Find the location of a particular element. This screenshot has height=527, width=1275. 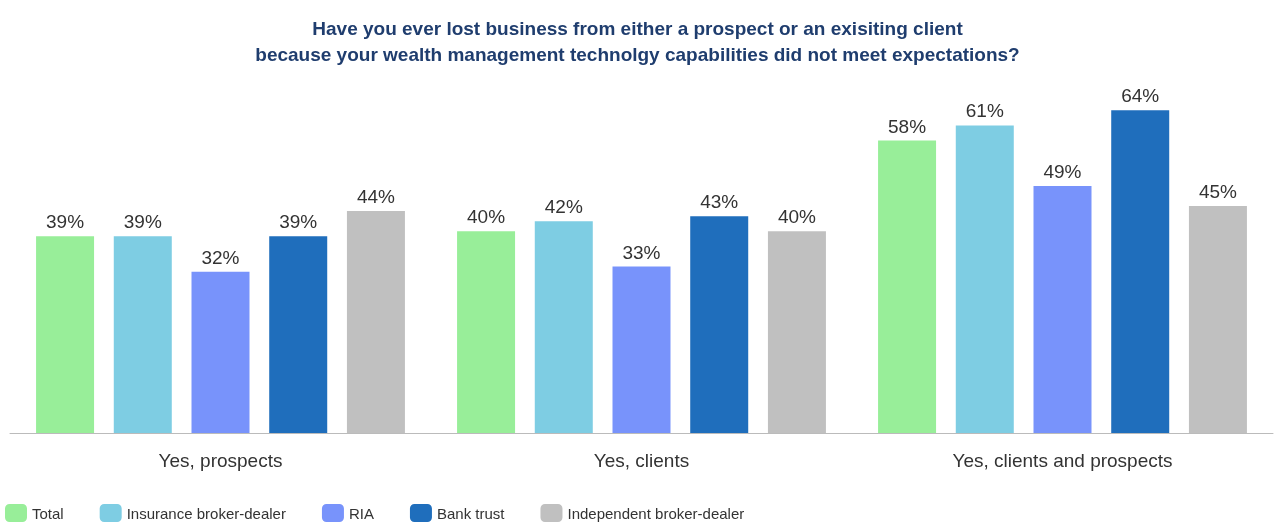

x-tick-label: Yes, clients is located at coordinates (641, 460).